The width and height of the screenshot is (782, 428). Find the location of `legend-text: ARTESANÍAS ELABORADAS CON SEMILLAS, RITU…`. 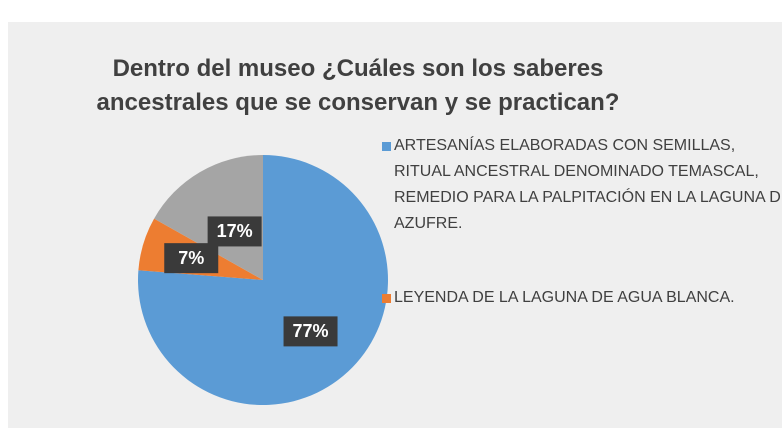

legend-text: ARTESANÍAS ELABORADAS CON SEMILLAS, RITU… is located at coordinates (588, 184).